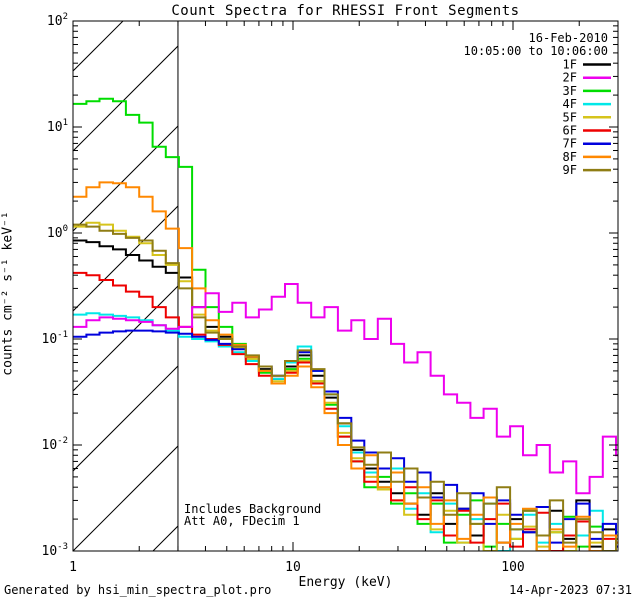 Image resolution: width=640 pixels, height=600 pixels. I want to click on legend-entry-9F: 9F, so click(587, 170).